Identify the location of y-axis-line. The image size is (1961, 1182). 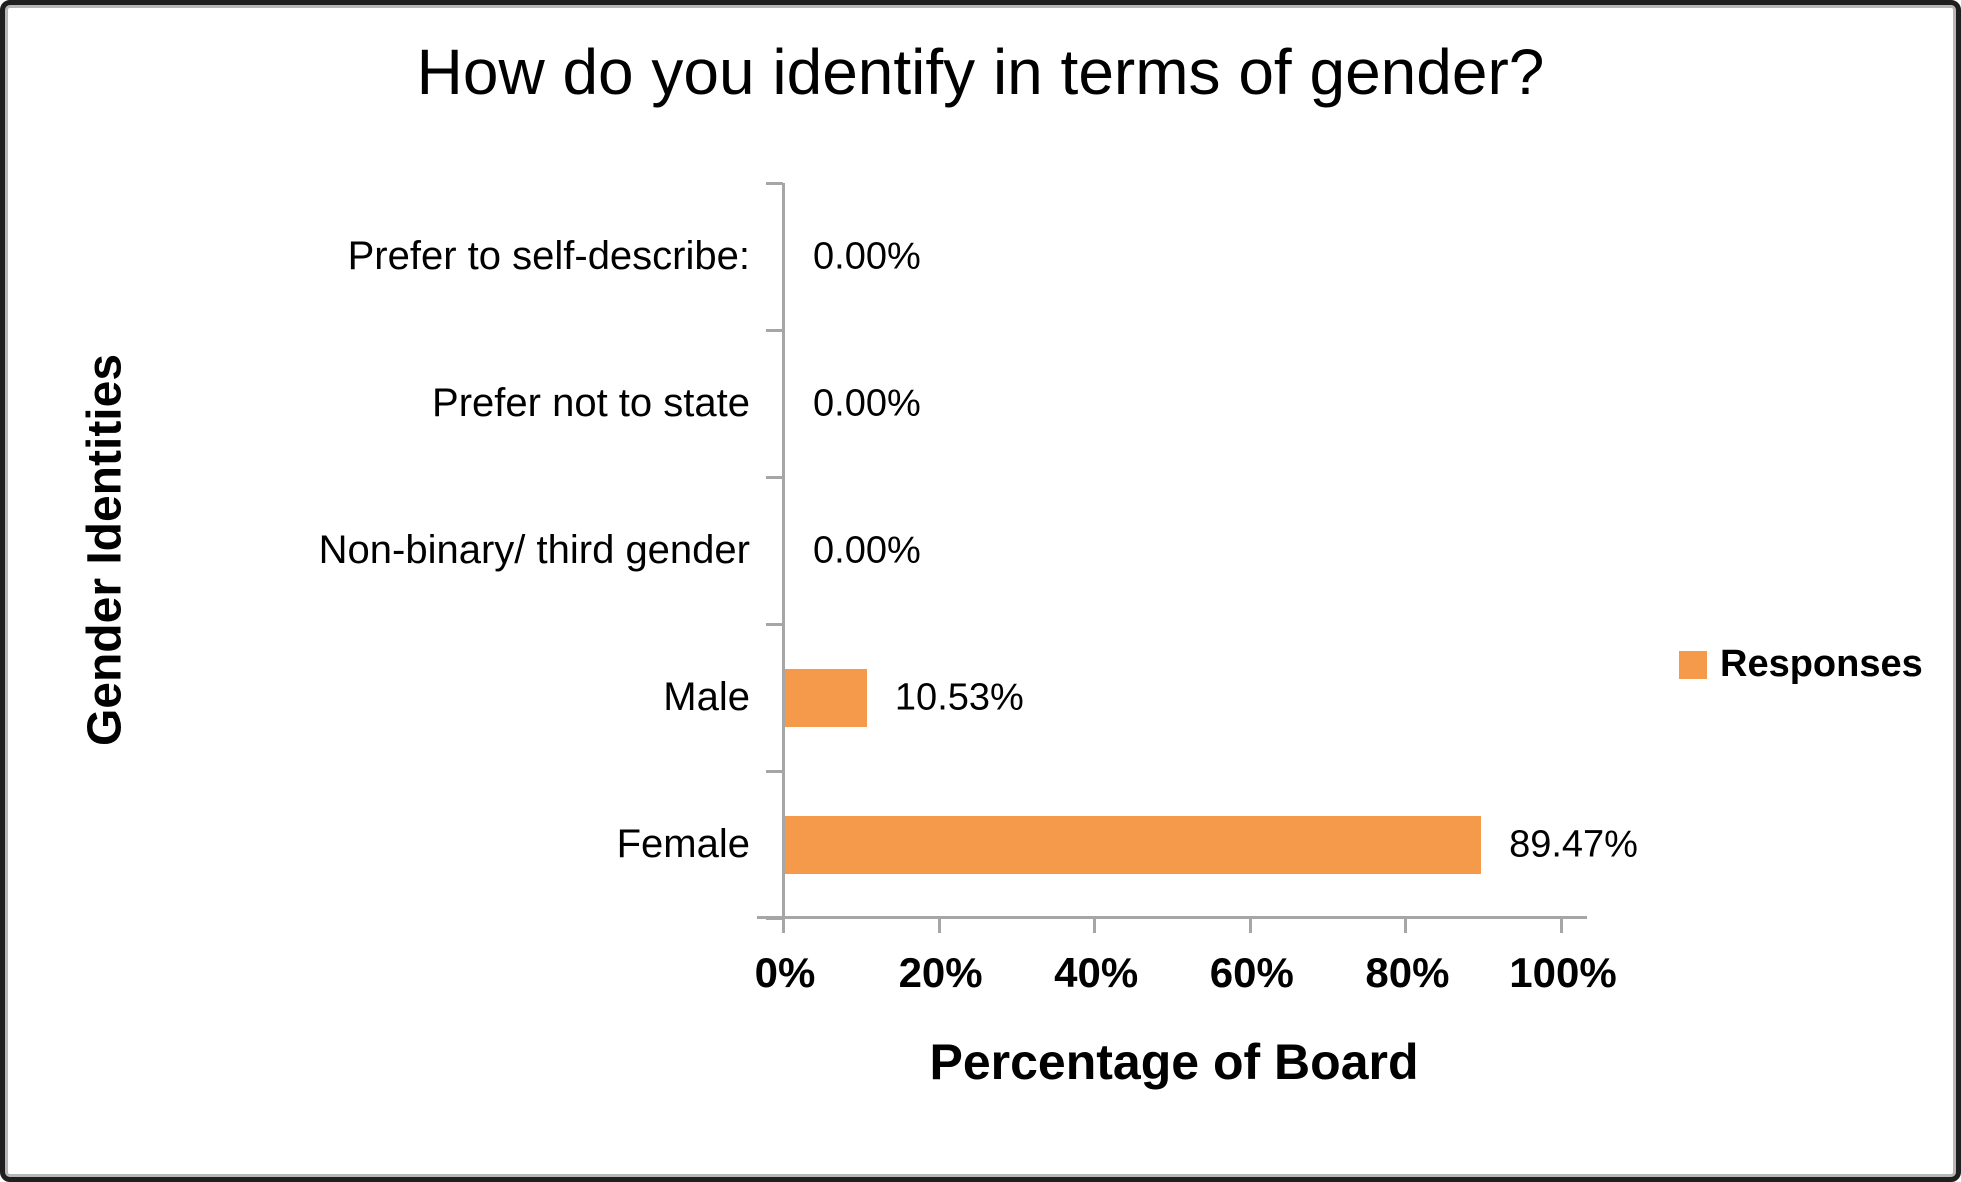
(783, 551).